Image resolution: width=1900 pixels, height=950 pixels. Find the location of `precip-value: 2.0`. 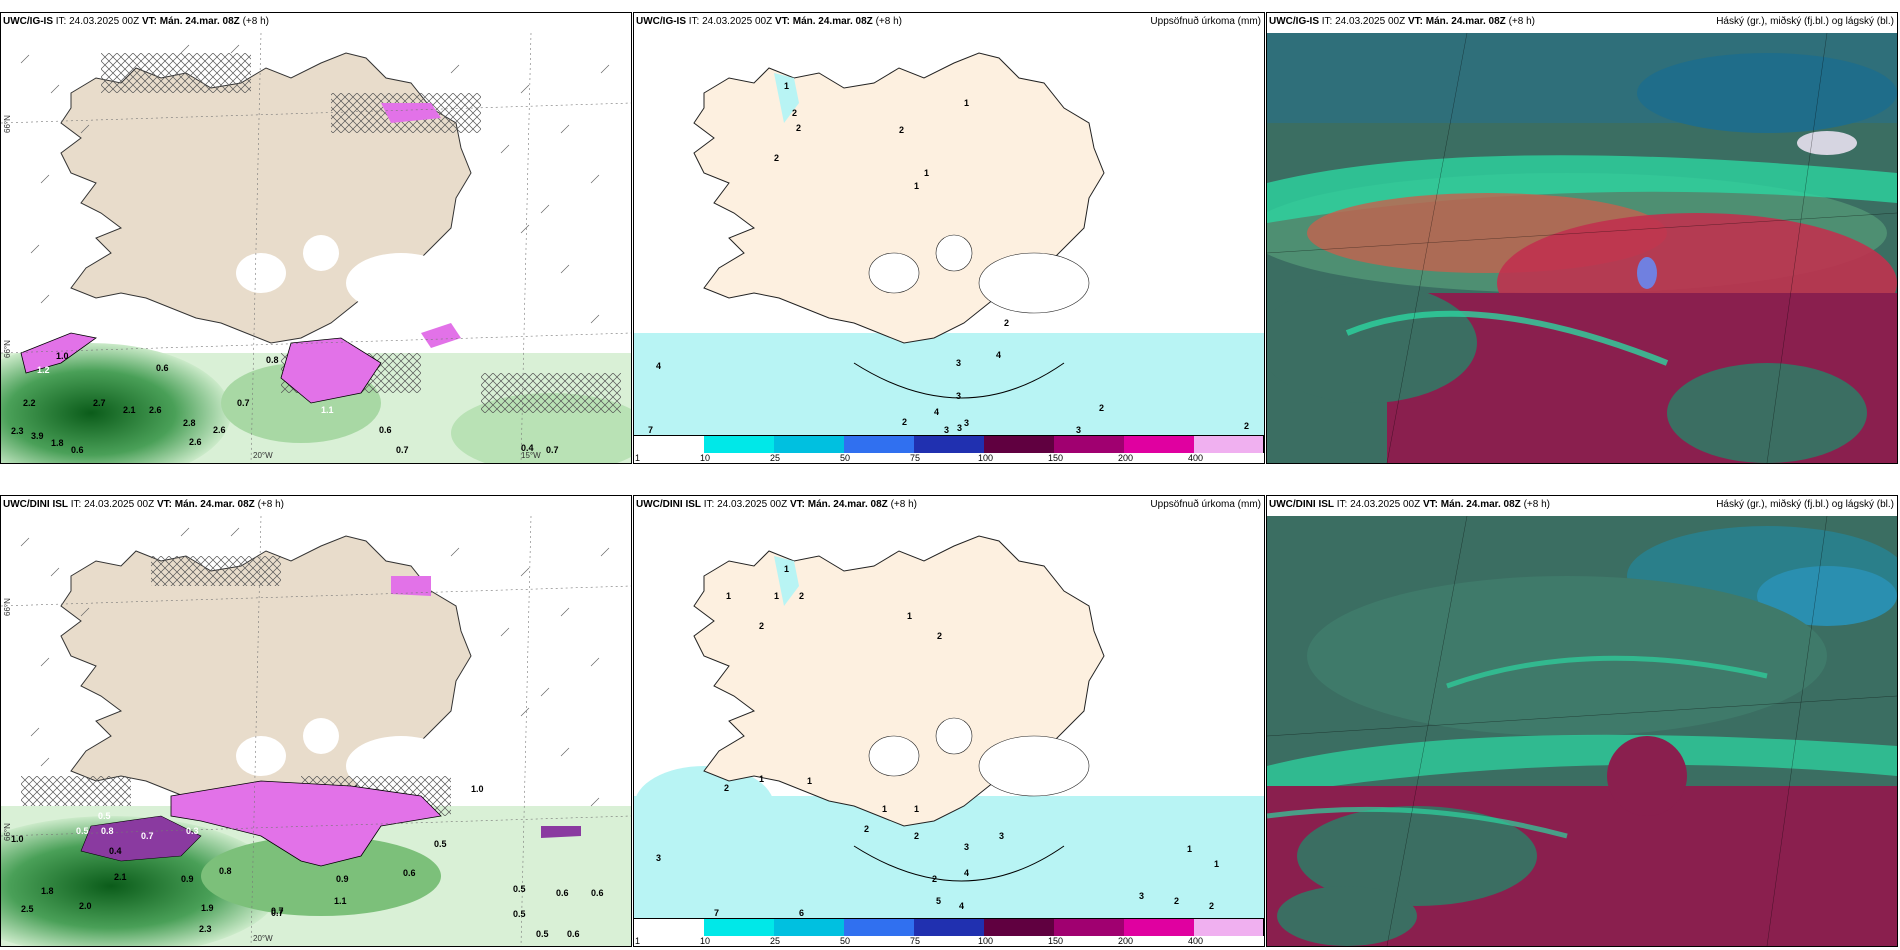

precip-value: 2.0 is located at coordinates (85, 906).